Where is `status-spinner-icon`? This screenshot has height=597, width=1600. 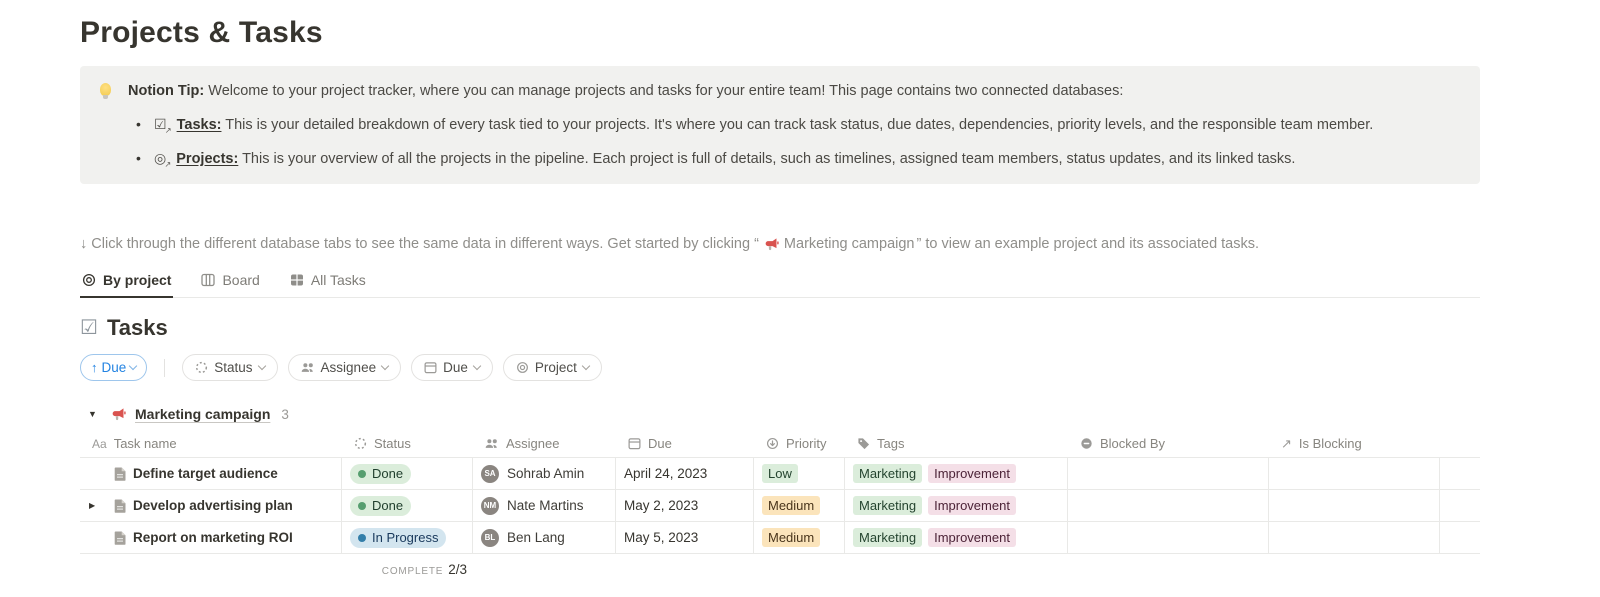 status-spinner-icon is located at coordinates (201, 367).